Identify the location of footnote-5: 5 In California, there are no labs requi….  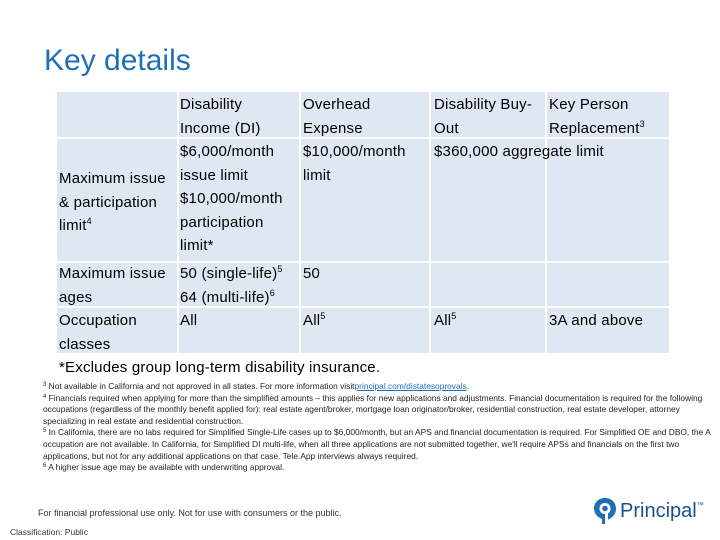
(377, 444).